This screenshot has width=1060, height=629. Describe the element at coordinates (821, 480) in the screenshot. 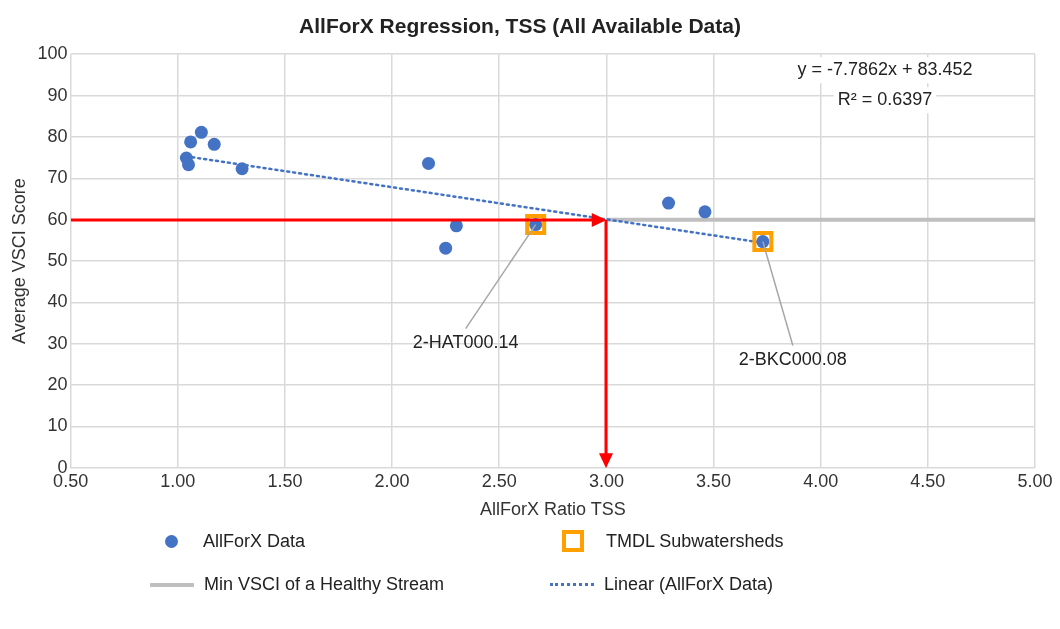

I see `x-tick-label: 4.00` at that location.